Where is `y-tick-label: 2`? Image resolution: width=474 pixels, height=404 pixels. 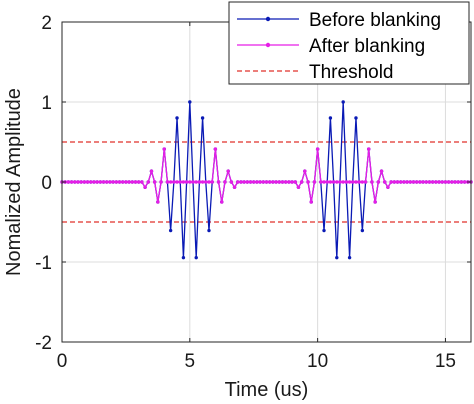
y-tick-label: 2 is located at coordinates (46, 23).